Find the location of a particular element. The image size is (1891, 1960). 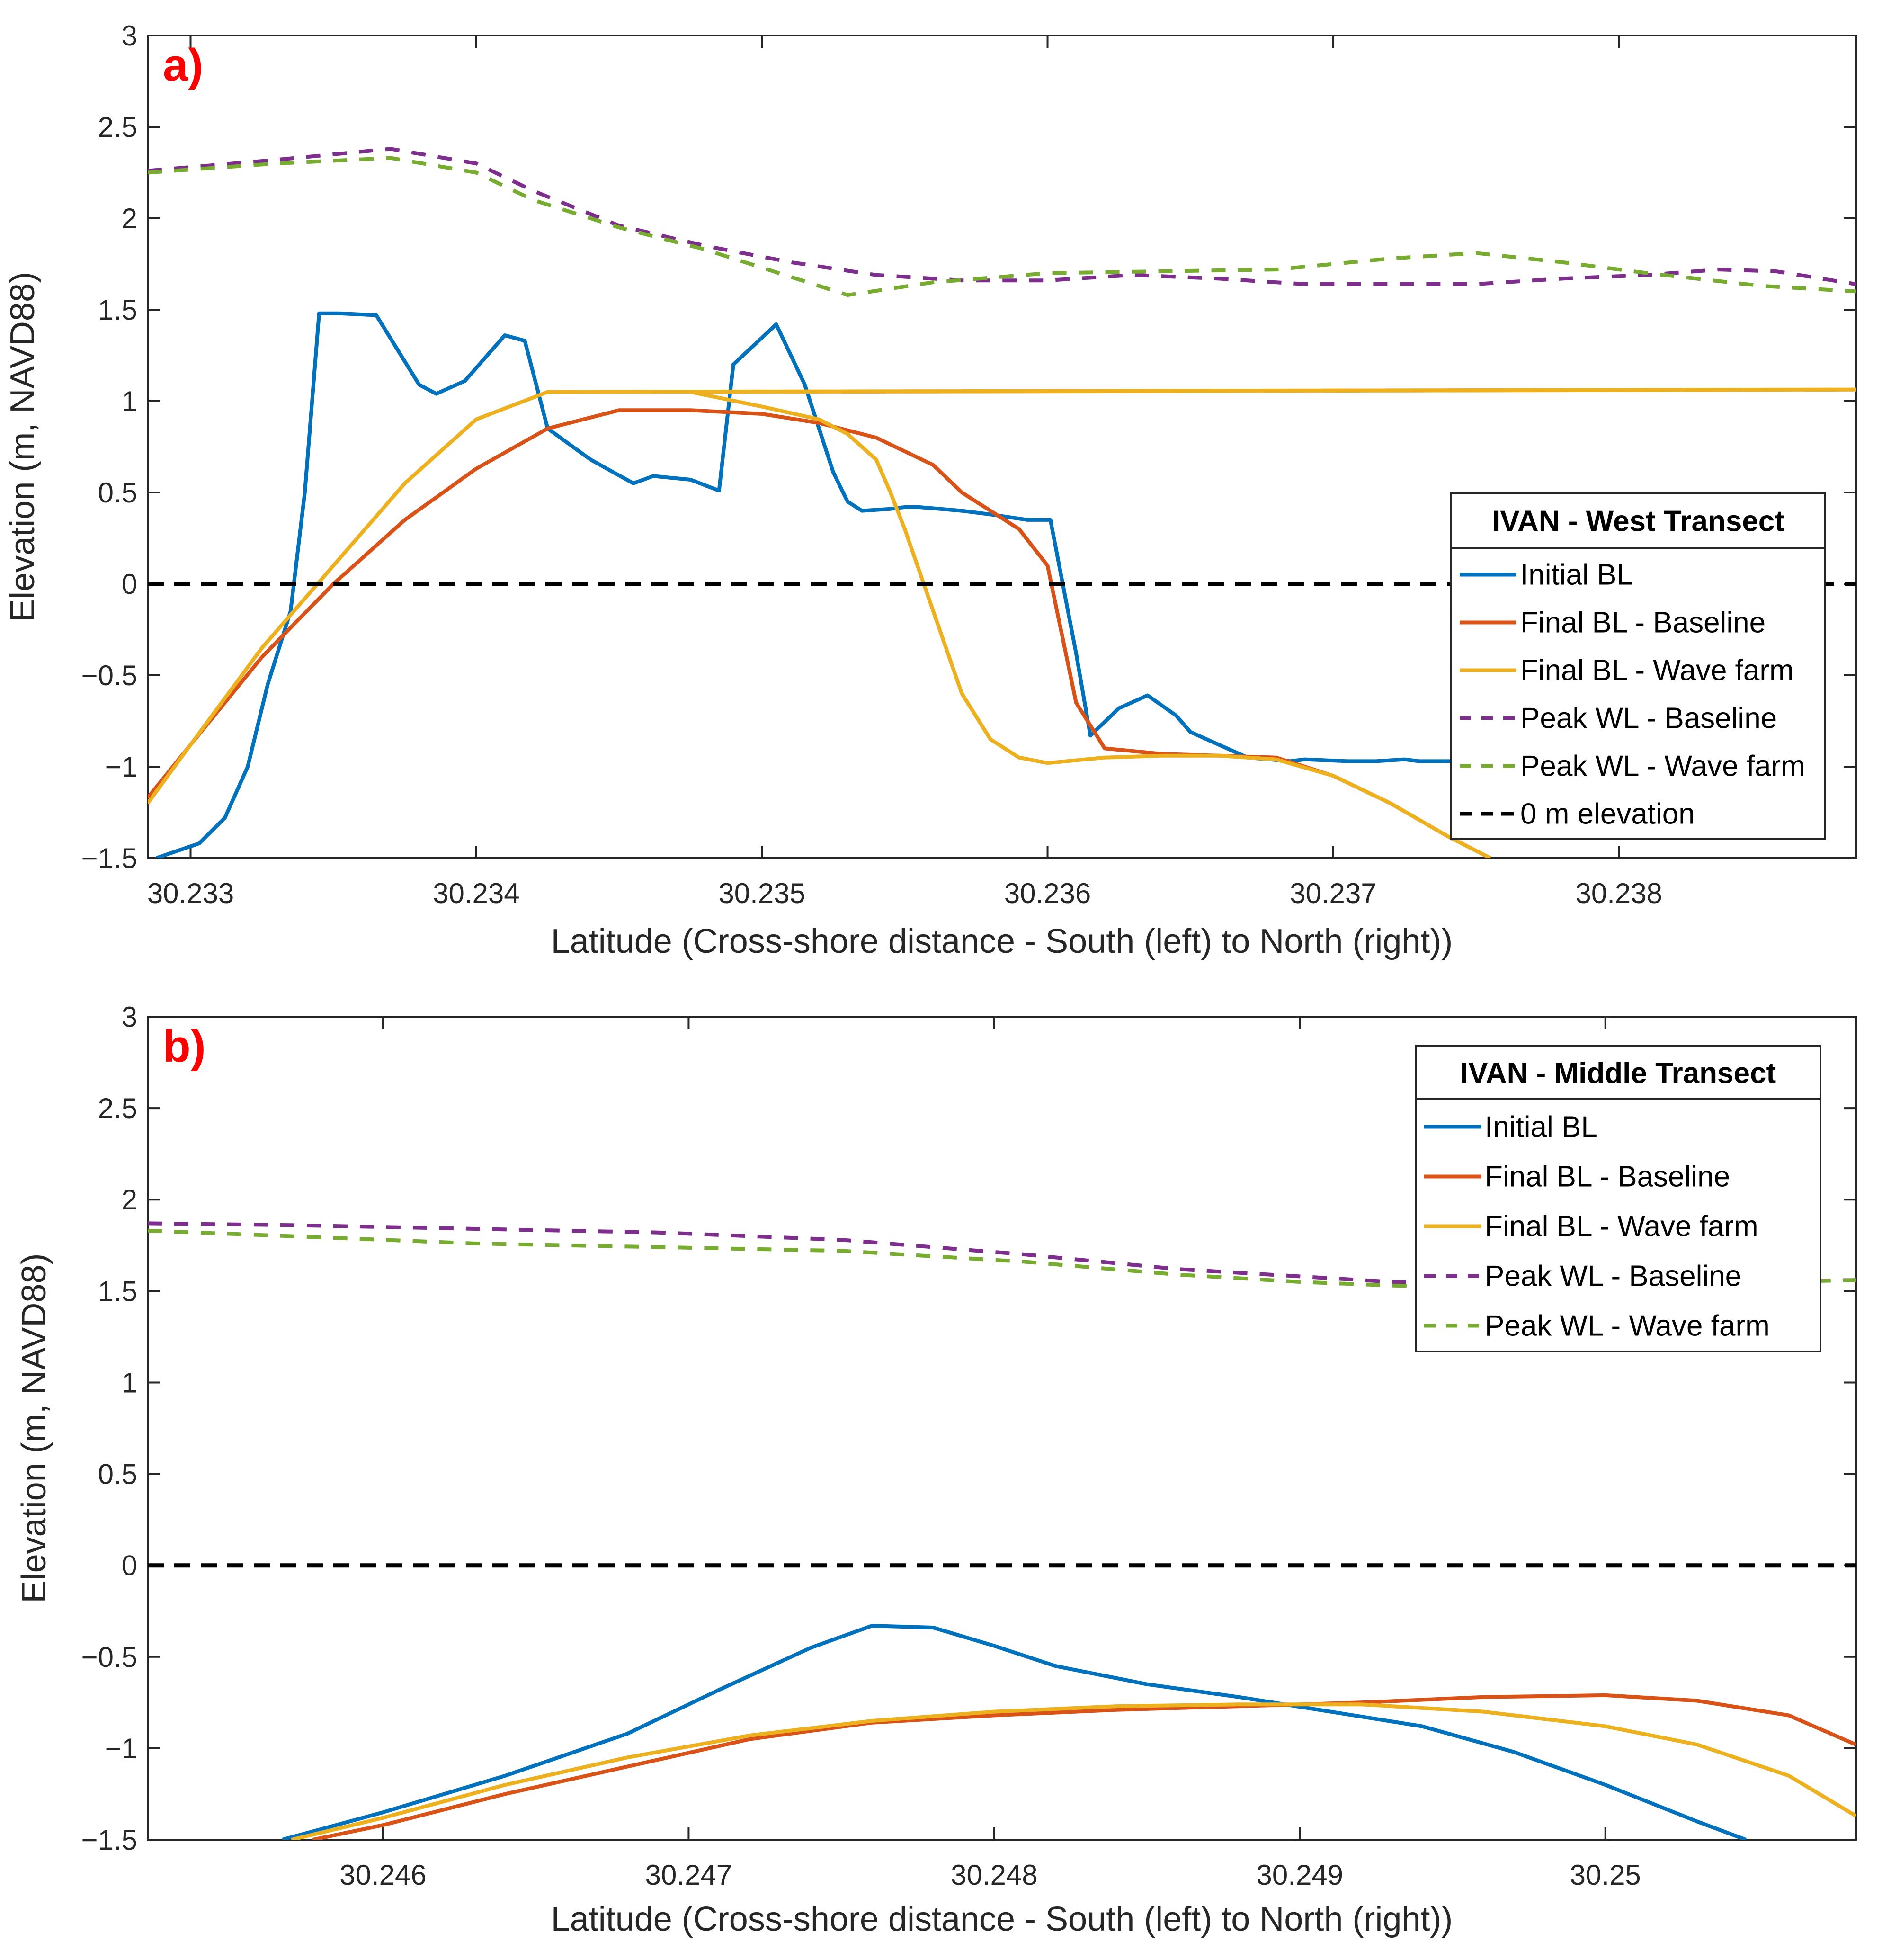

legend-title: IVAN - West Transect is located at coordinates (1638, 522).